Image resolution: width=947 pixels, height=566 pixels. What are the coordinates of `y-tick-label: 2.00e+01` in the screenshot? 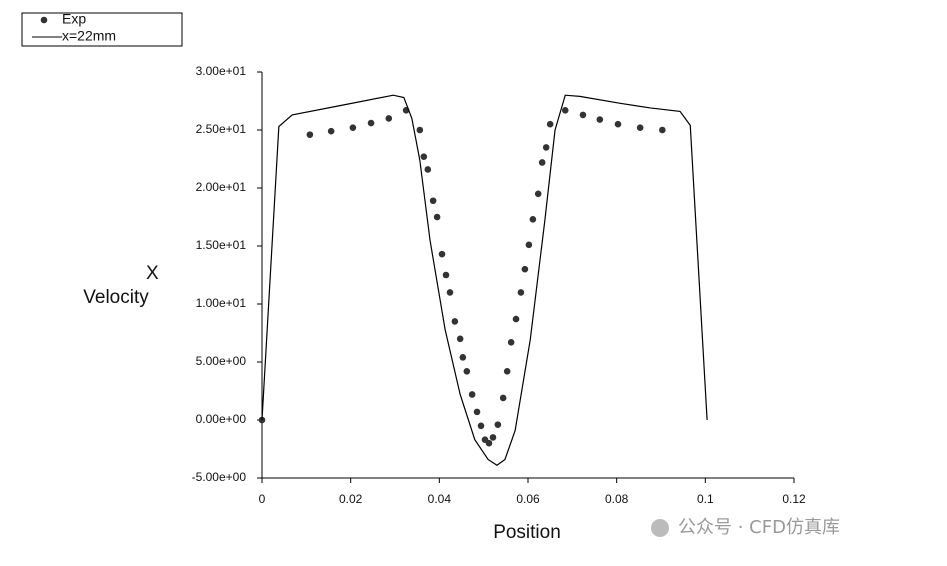 It's located at (221, 187).